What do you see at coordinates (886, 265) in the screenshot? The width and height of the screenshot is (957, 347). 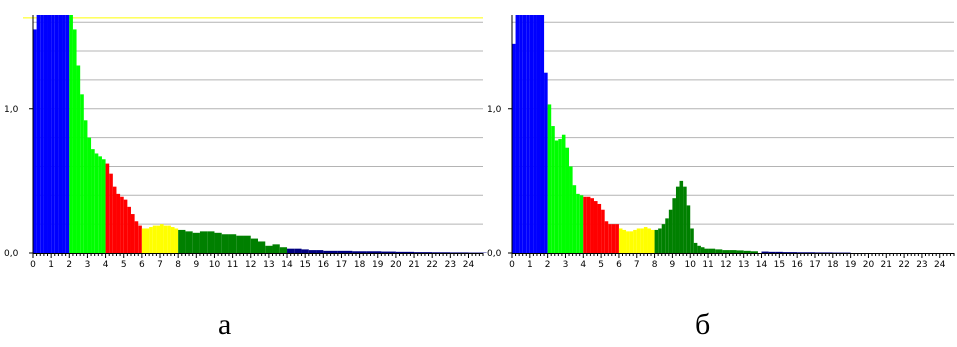 I see `x-tick-label: 21` at bounding box center [886, 265].